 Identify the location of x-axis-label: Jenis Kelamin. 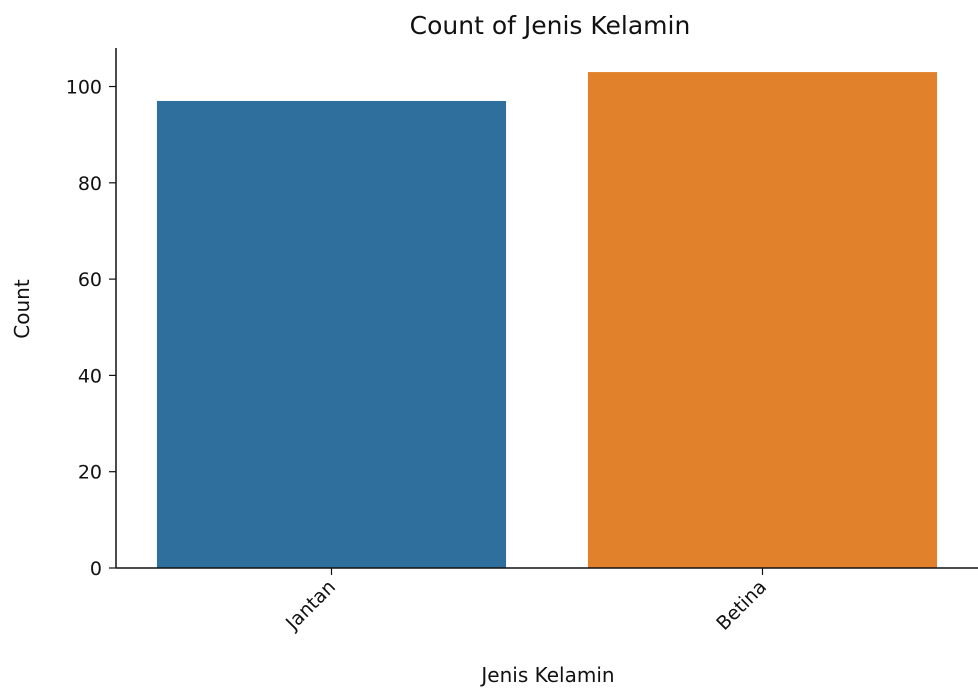
(546, 675).